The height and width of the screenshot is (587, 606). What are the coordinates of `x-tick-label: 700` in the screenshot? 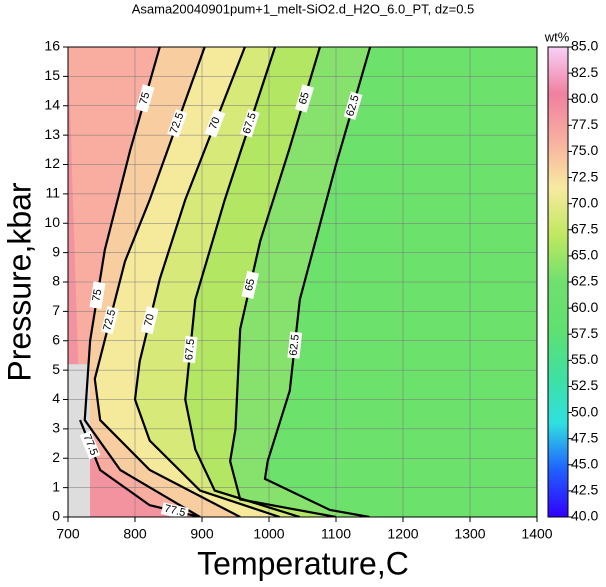 It's located at (68, 534).